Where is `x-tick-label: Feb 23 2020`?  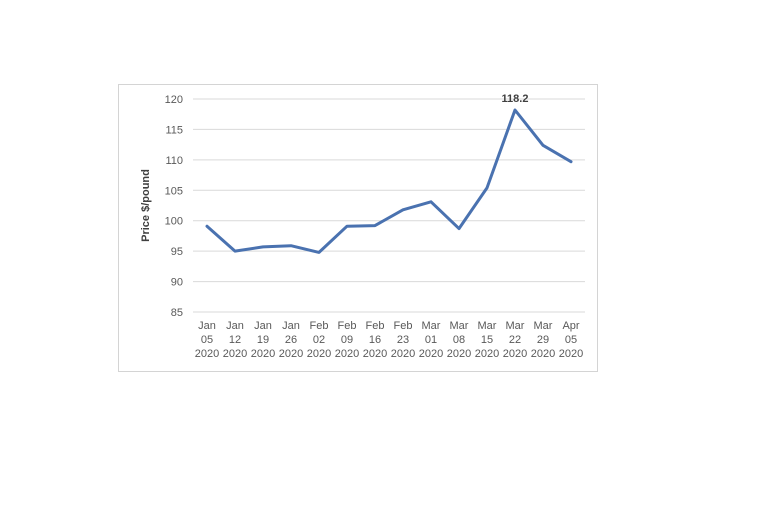
x-tick-label: Feb 23 2020 is located at coordinates (403, 340).